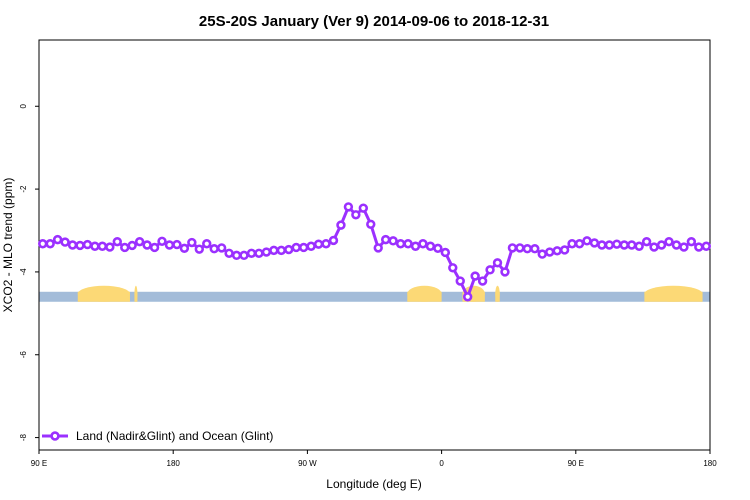 The width and height of the screenshot is (750, 500). I want to click on y-tick-label: -6, so click(23, 355).